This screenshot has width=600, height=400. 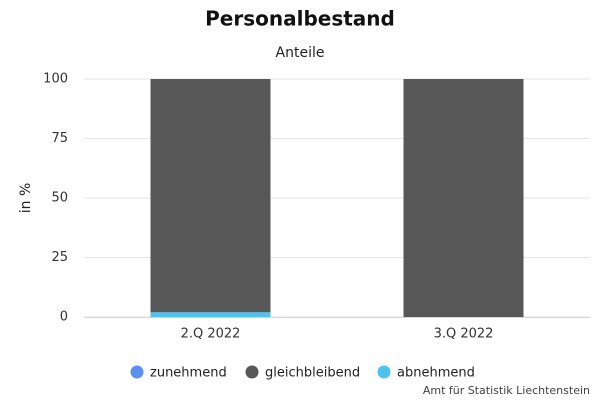 I want to click on x-tick-label: 3.Q 2022, so click(x=464, y=334).